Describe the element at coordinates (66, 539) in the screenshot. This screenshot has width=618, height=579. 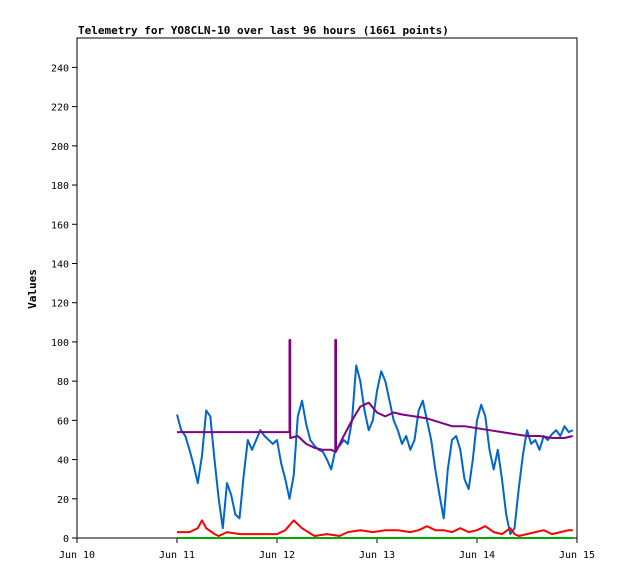
I see `y-tick-label: 0` at that location.